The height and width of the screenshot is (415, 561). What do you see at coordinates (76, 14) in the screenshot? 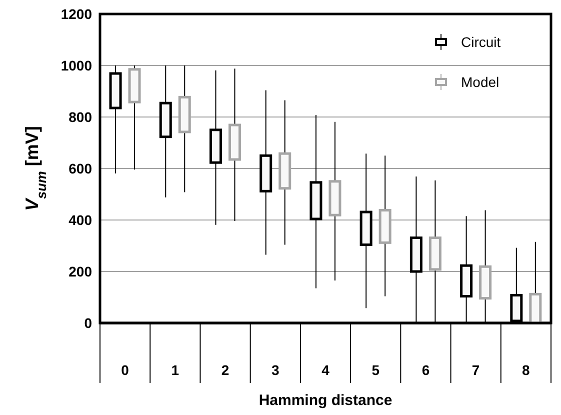
I see `y-tick-label: 1200` at bounding box center [76, 14].